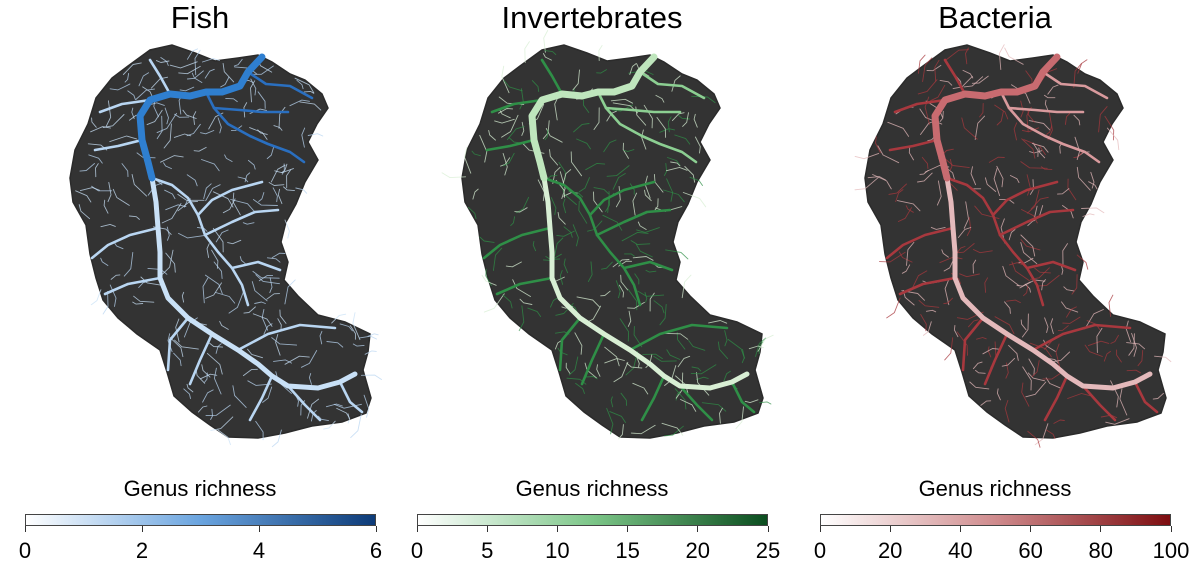 This screenshot has height=575, width=1200. Describe the element at coordinates (593, 117) in the screenshot. I see `main-river-upper` at that location.